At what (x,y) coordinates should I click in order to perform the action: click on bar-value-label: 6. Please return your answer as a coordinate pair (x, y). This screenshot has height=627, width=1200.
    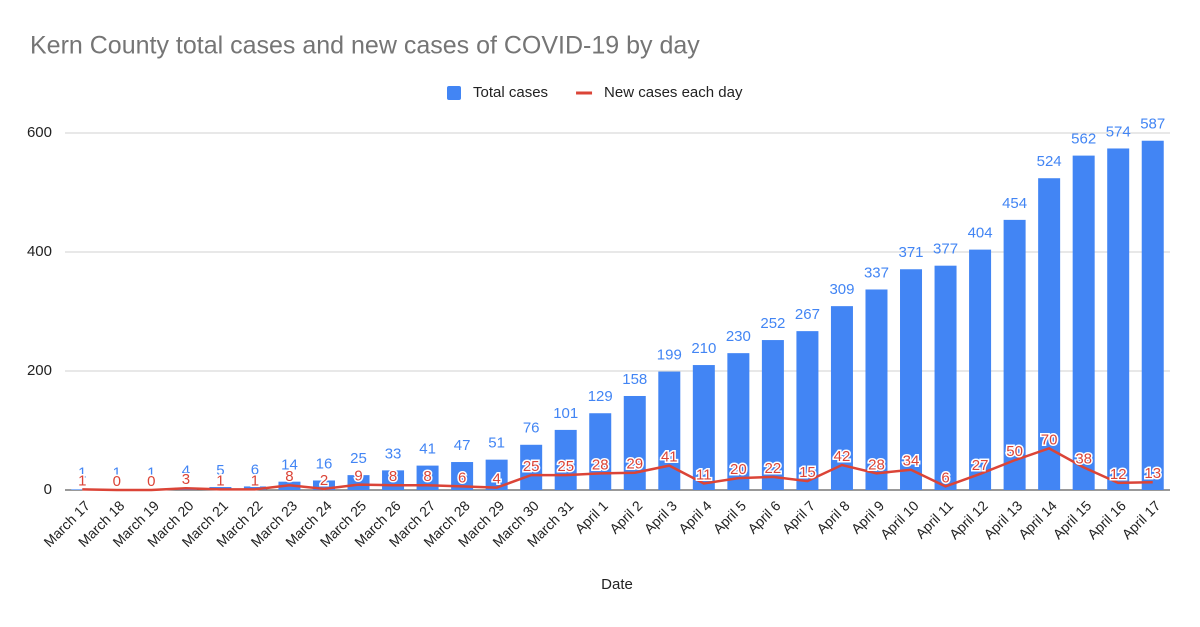
    Looking at the image, I should click on (255, 469).